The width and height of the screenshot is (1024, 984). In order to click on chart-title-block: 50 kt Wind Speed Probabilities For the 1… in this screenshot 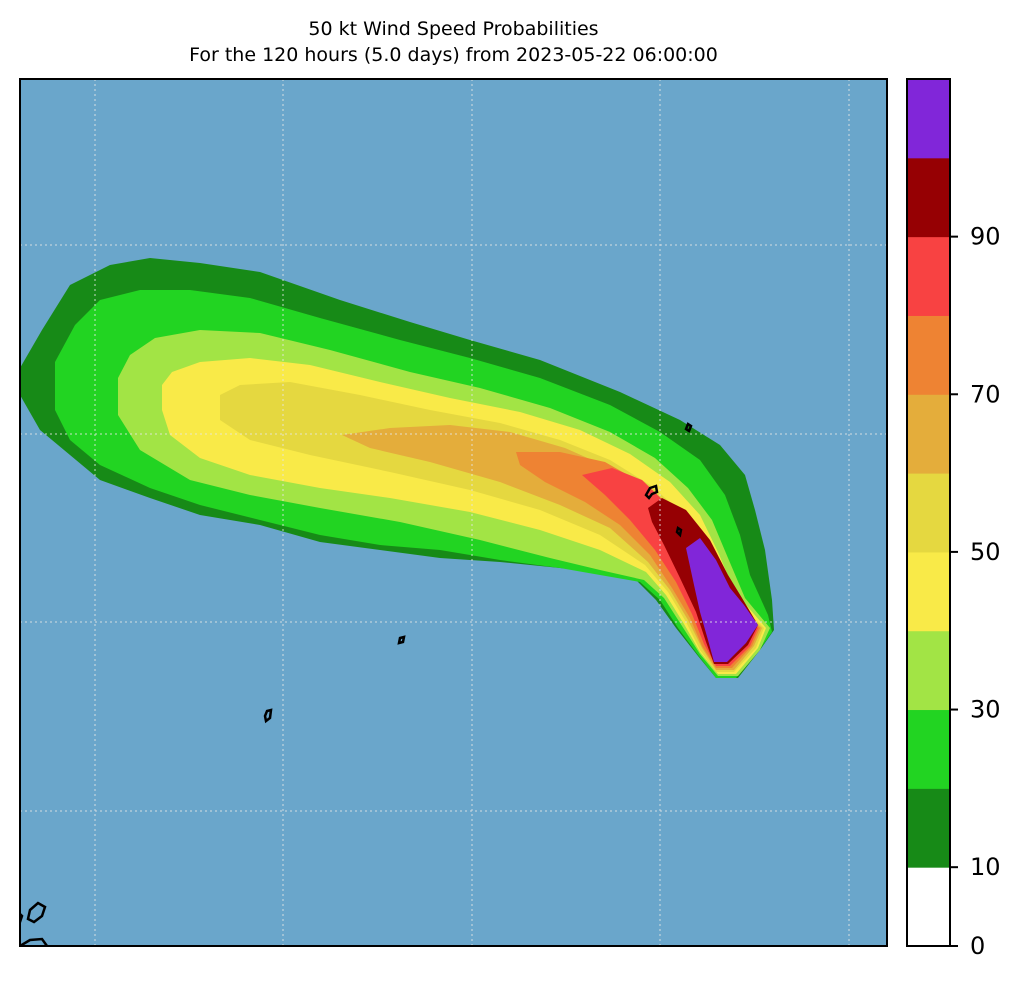, I will do `click(453, 42)`.